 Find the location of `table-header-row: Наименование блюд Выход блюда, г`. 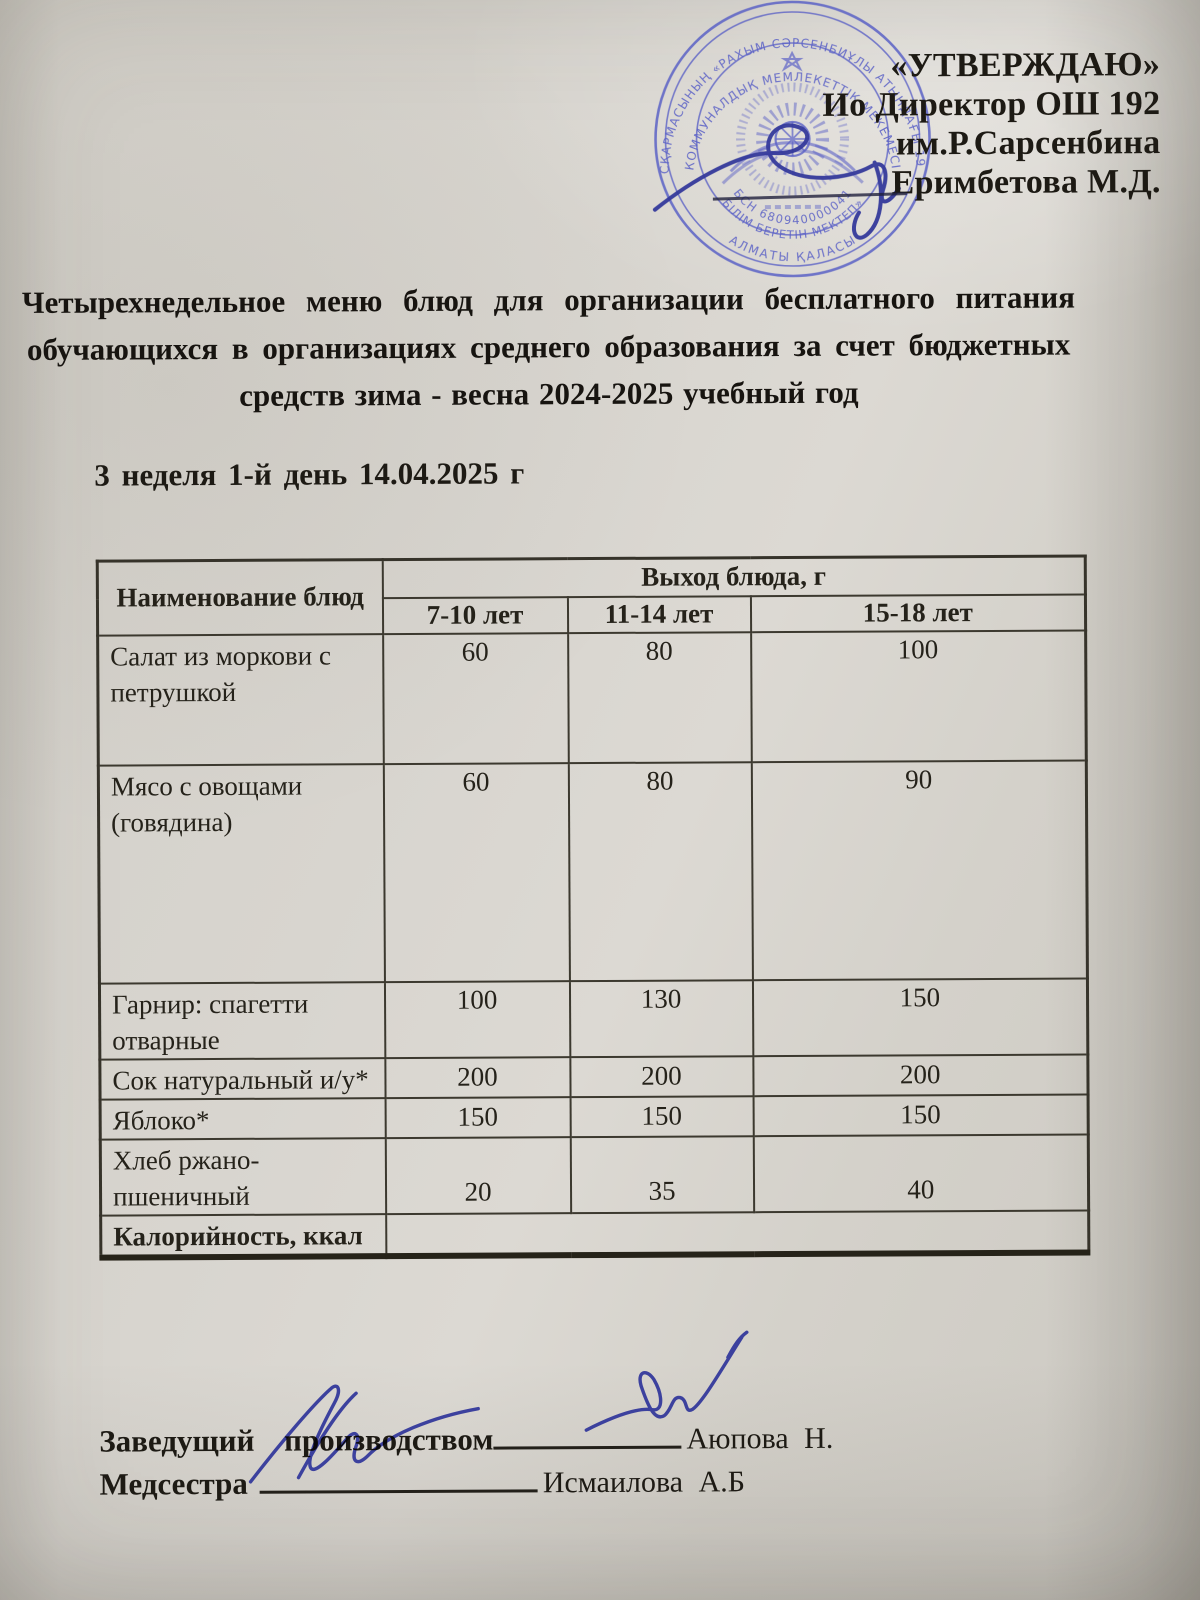

table-header-row: Наименование блюд Выход блюда, г is located at coordinates (591, 595).